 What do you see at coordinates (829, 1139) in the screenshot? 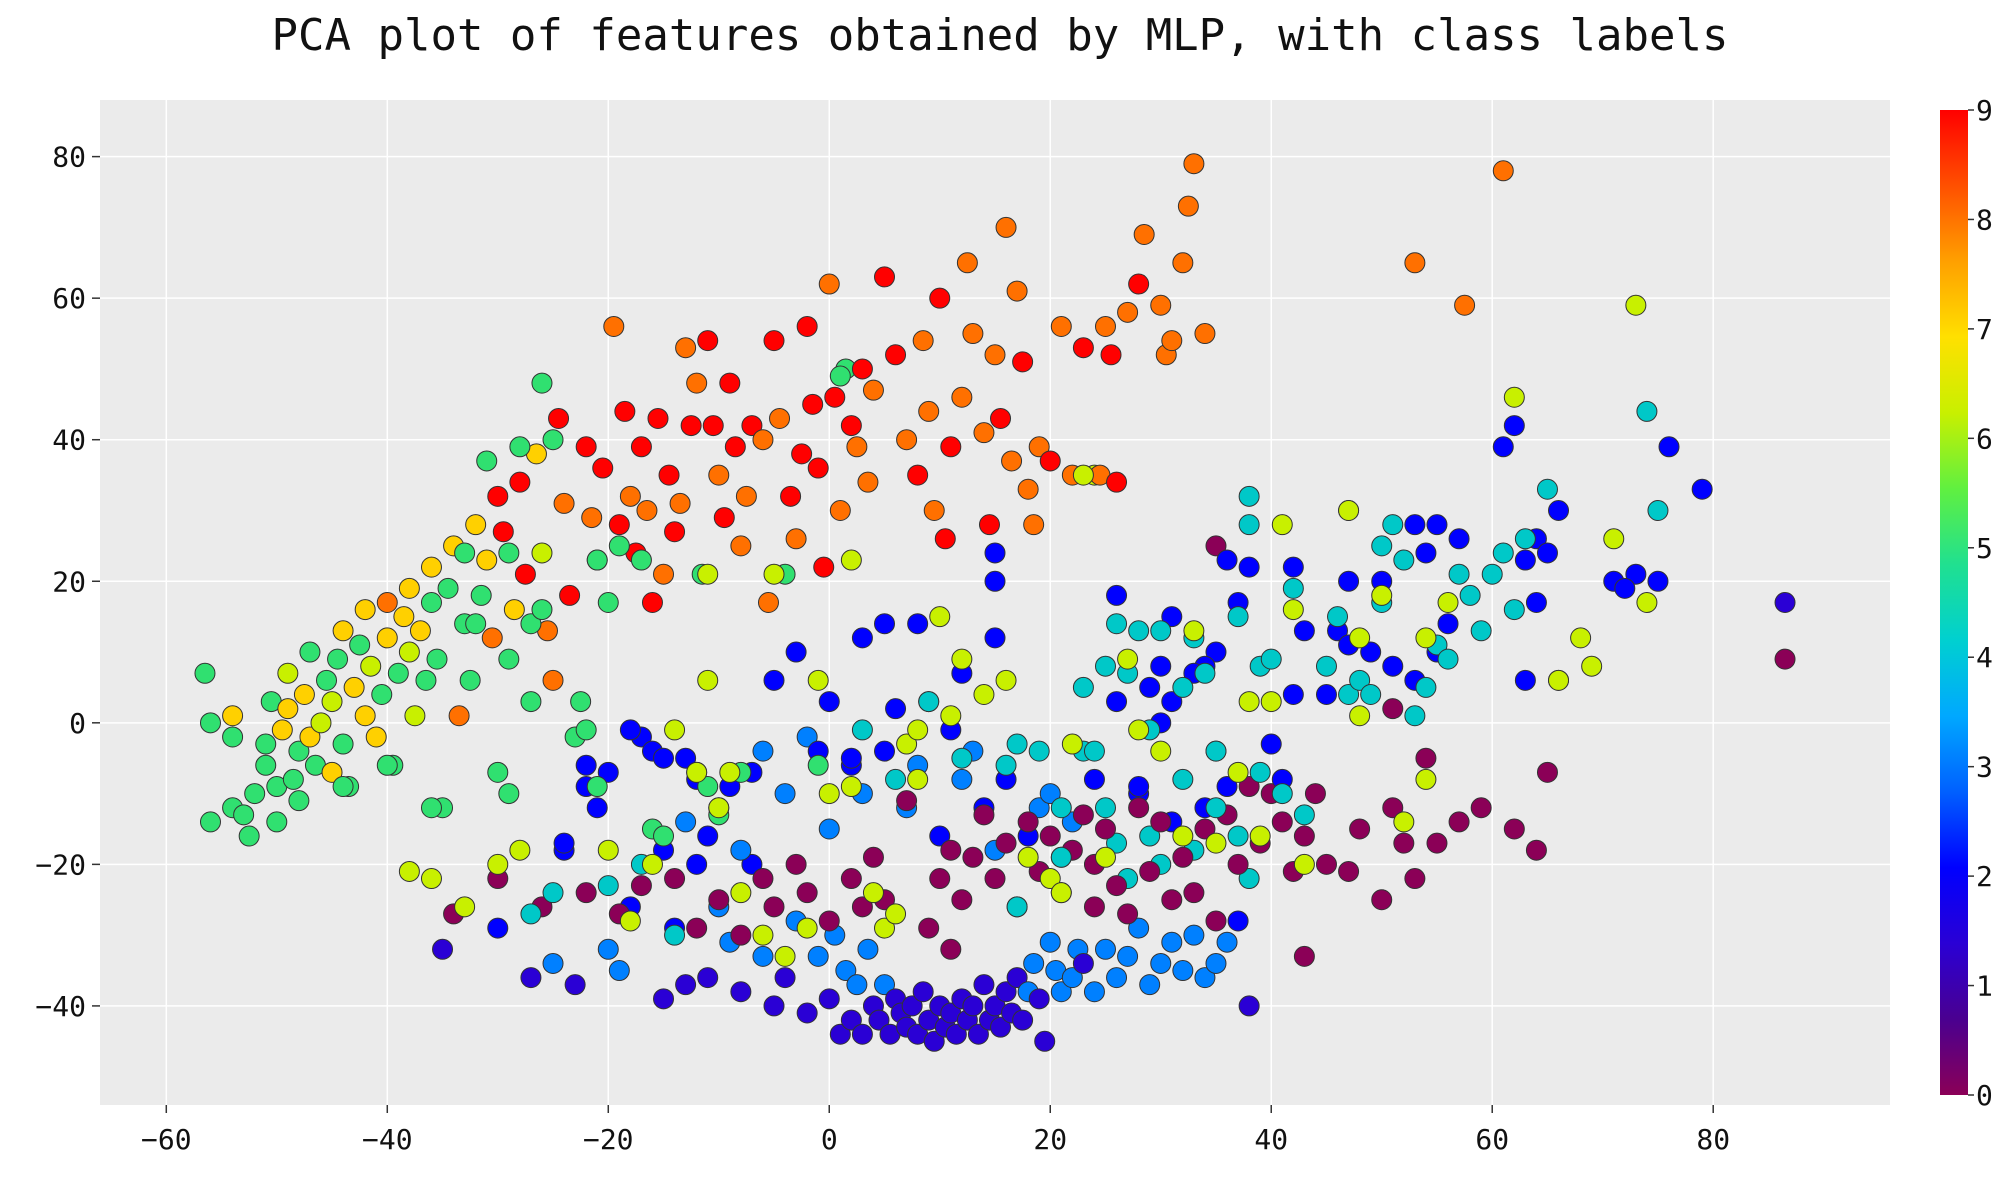
I see `x-tick-label: 0` at bounding box center [829, 1139].